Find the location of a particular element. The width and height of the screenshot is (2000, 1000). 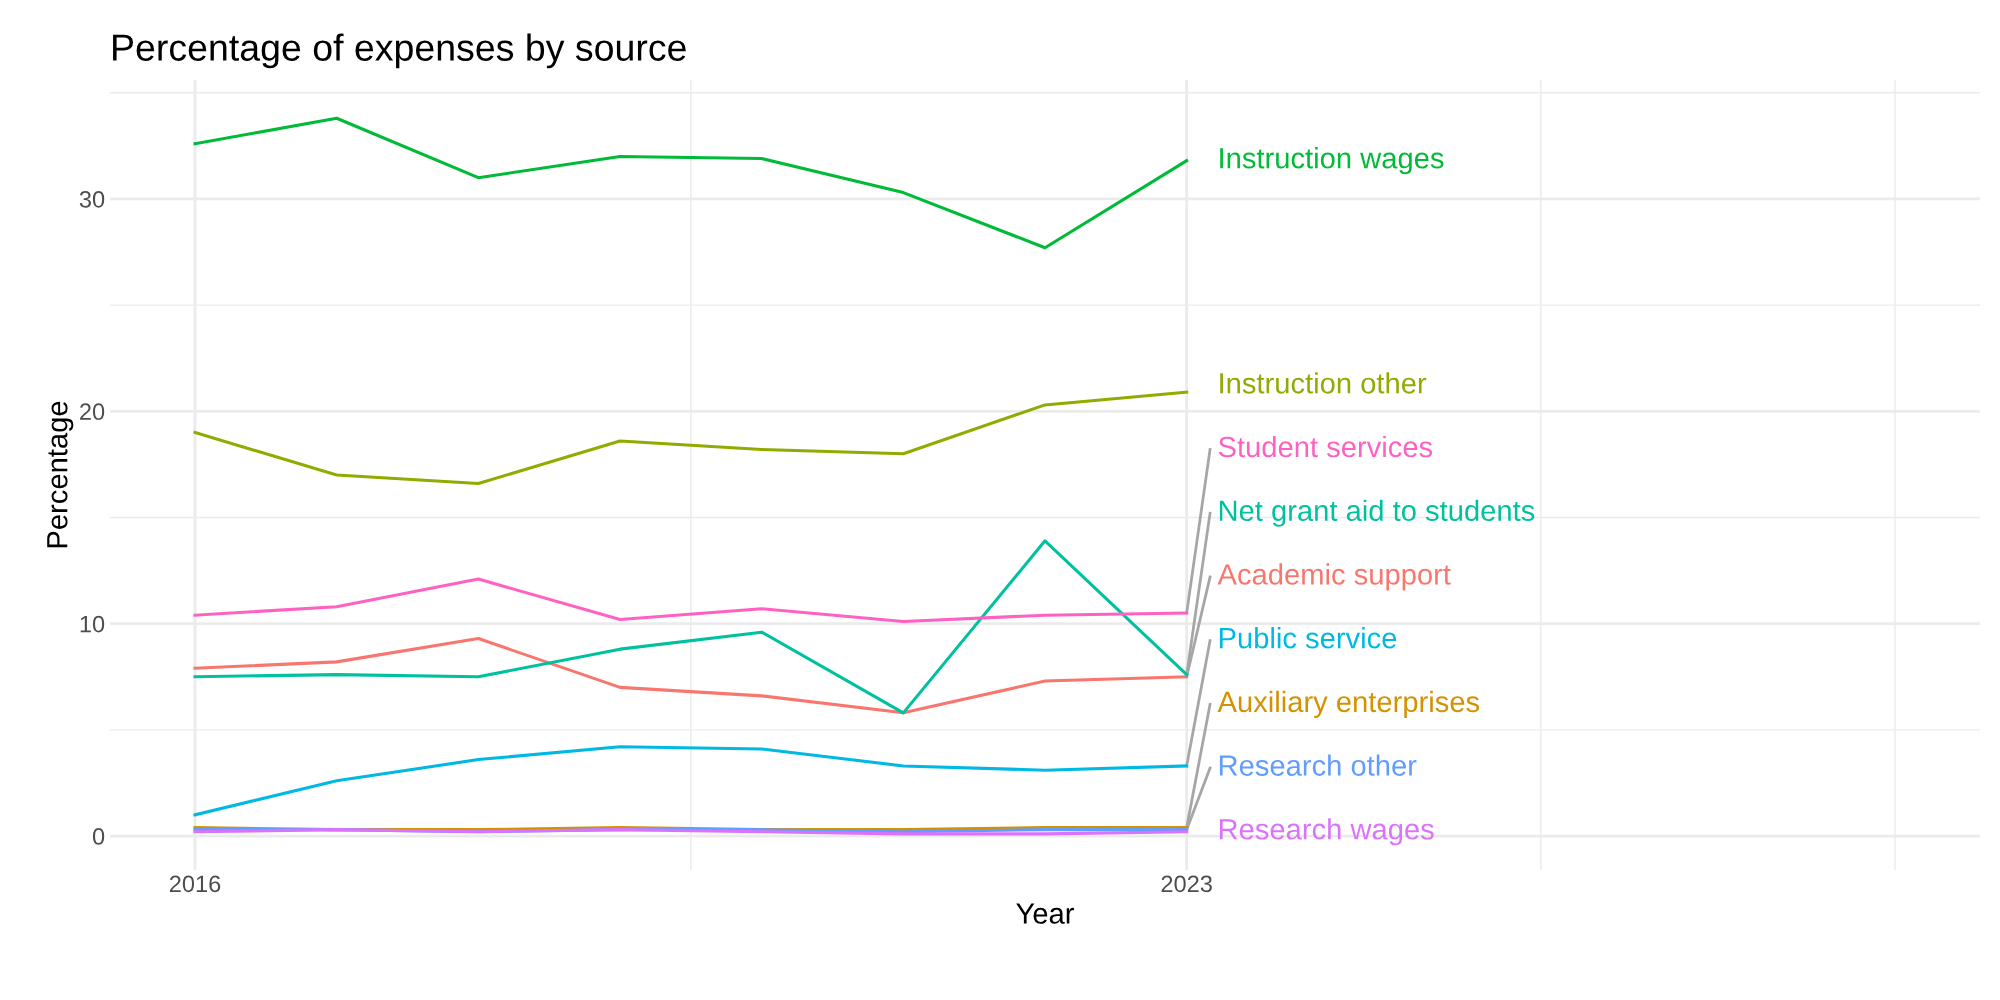

y-tick-label: 30 is located at coordinates (92, 199).